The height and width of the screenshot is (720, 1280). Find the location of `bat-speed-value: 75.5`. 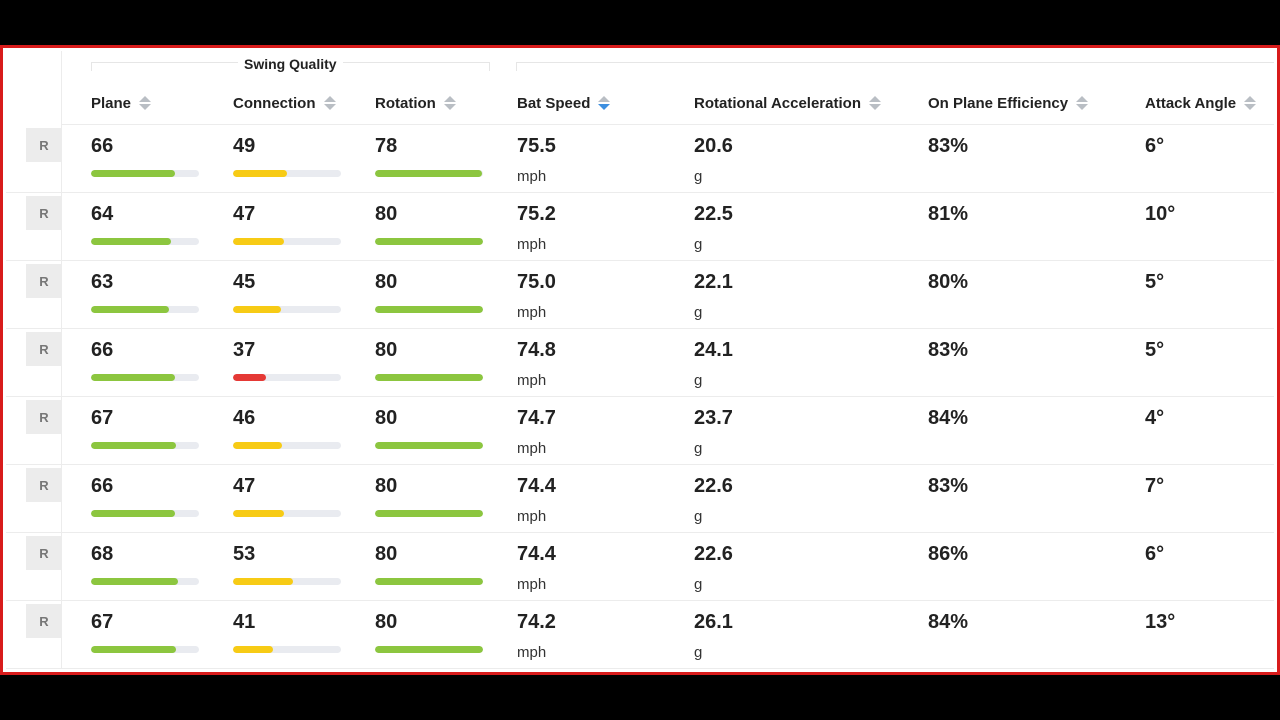

bat-speed-value: 75.5 is located at coordinates (536, 146).